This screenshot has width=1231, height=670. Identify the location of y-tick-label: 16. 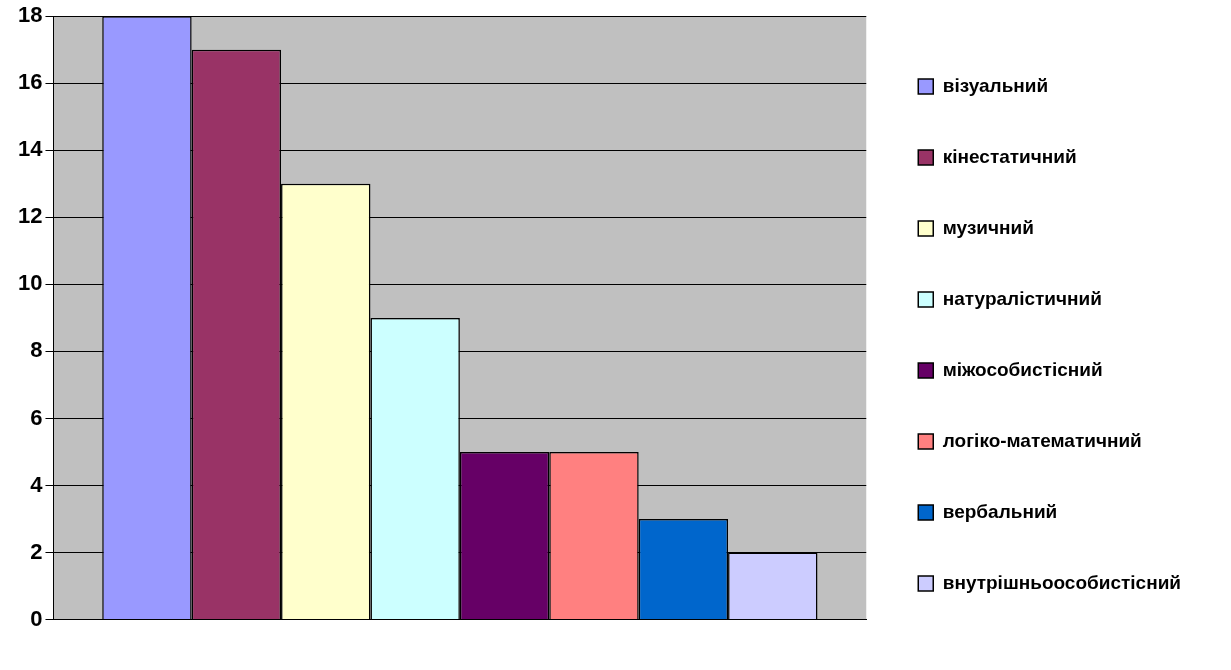
(30, 82).